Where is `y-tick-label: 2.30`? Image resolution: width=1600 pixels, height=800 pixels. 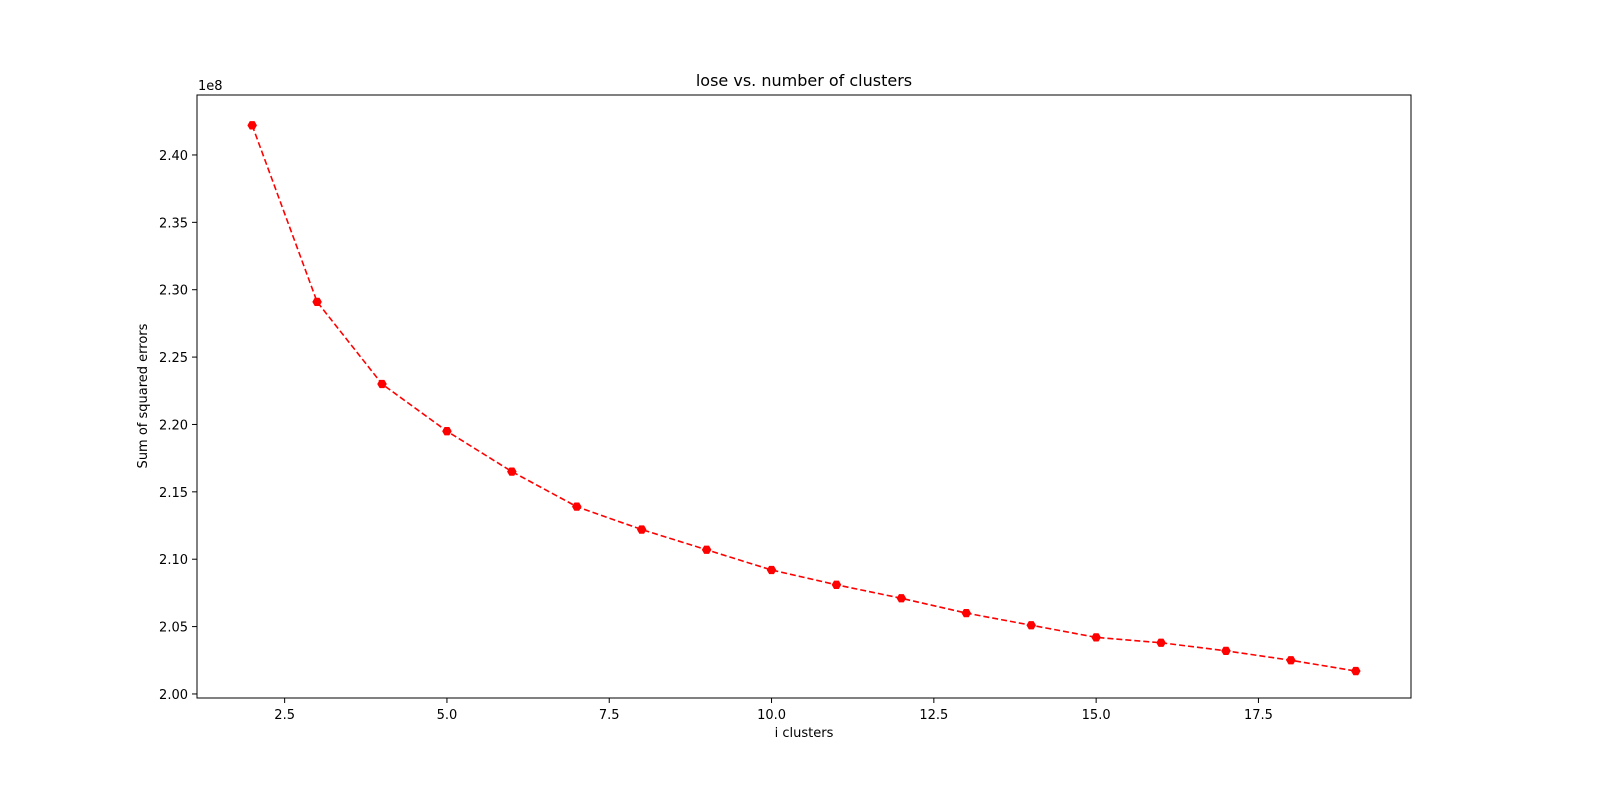
y-tick-label: 2.30 is located at coordinates (173, 291).